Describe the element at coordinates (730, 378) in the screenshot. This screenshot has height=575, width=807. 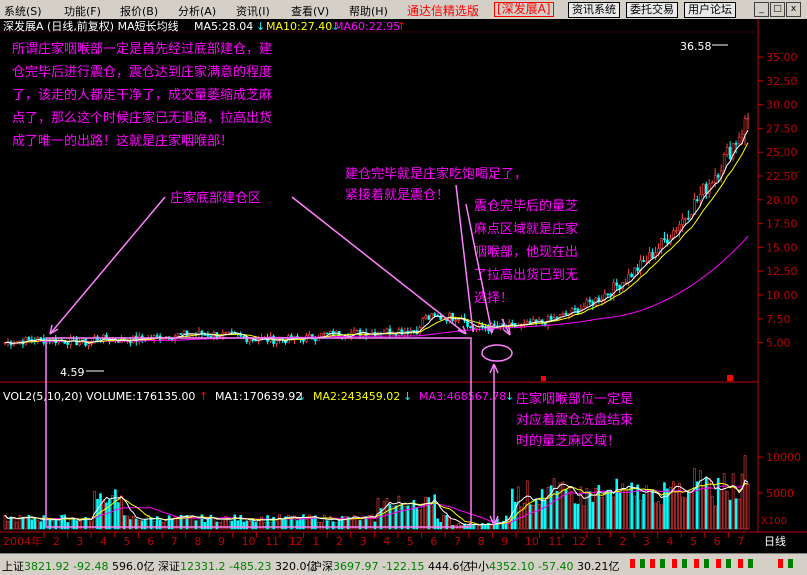
I see `info-mine-icon` at that location.